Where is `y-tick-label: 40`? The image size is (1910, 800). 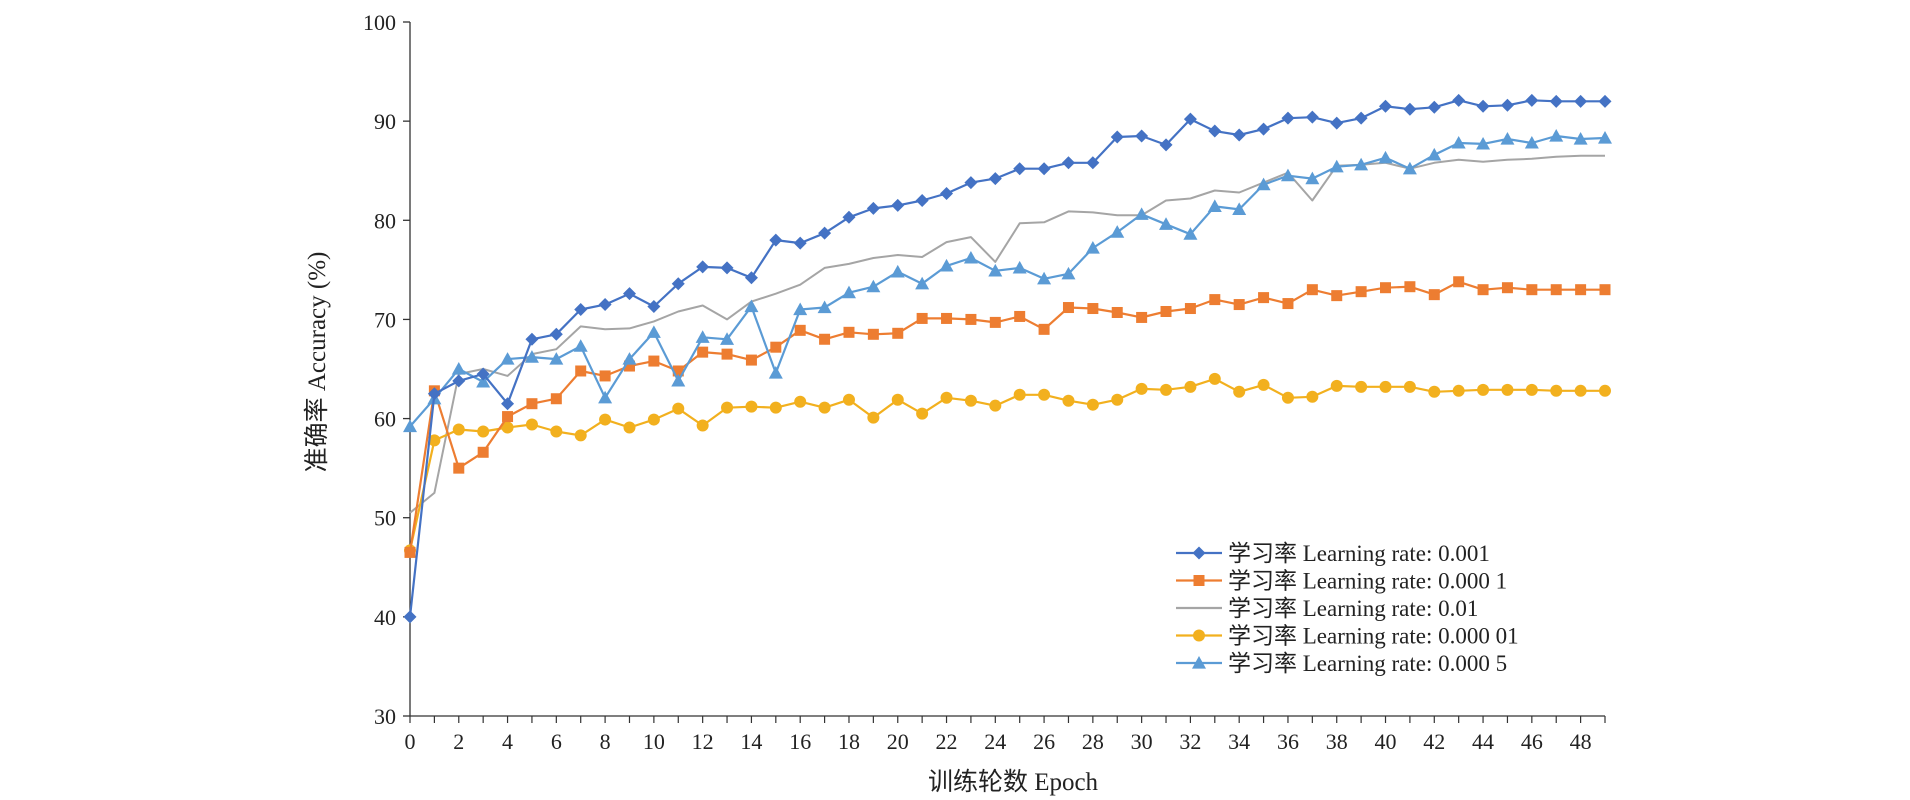 y-tick-label: 40 is located at coordinates (385, 617).